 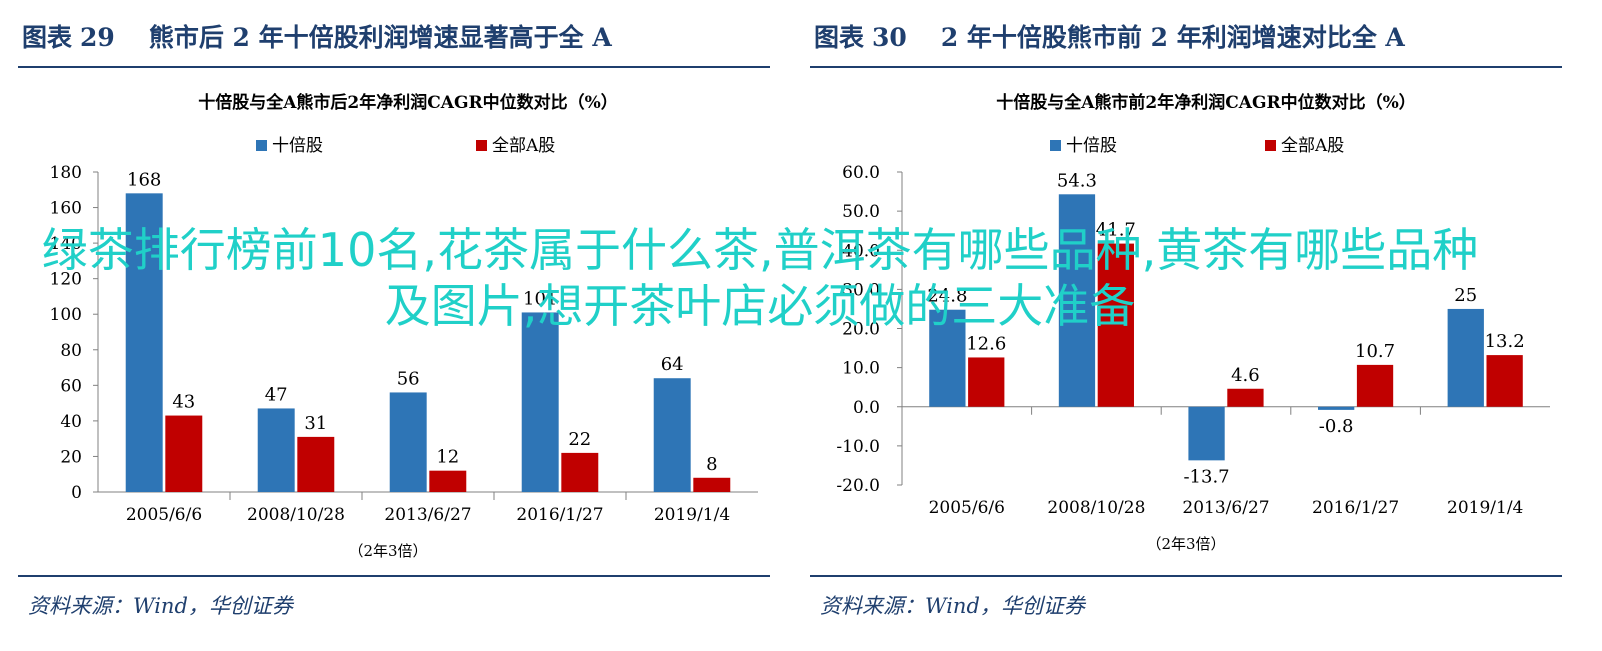 What do you see at coordinates (866, 408) in the screenshot?
I see `y-tick-label: 0.0` at bounding box center [866, 408].